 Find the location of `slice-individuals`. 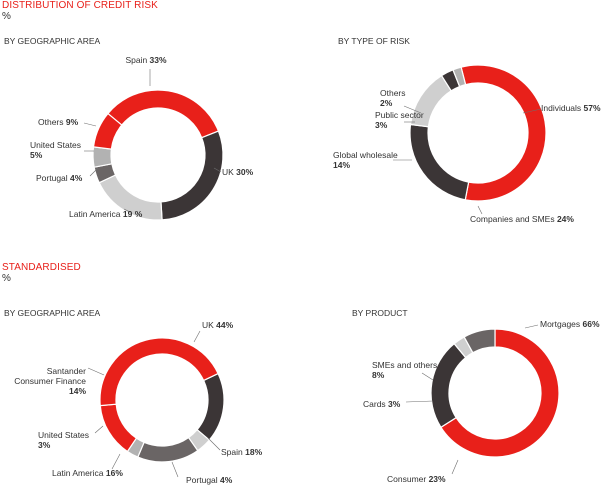

slice-individuals is located at coordinates (503, 133).